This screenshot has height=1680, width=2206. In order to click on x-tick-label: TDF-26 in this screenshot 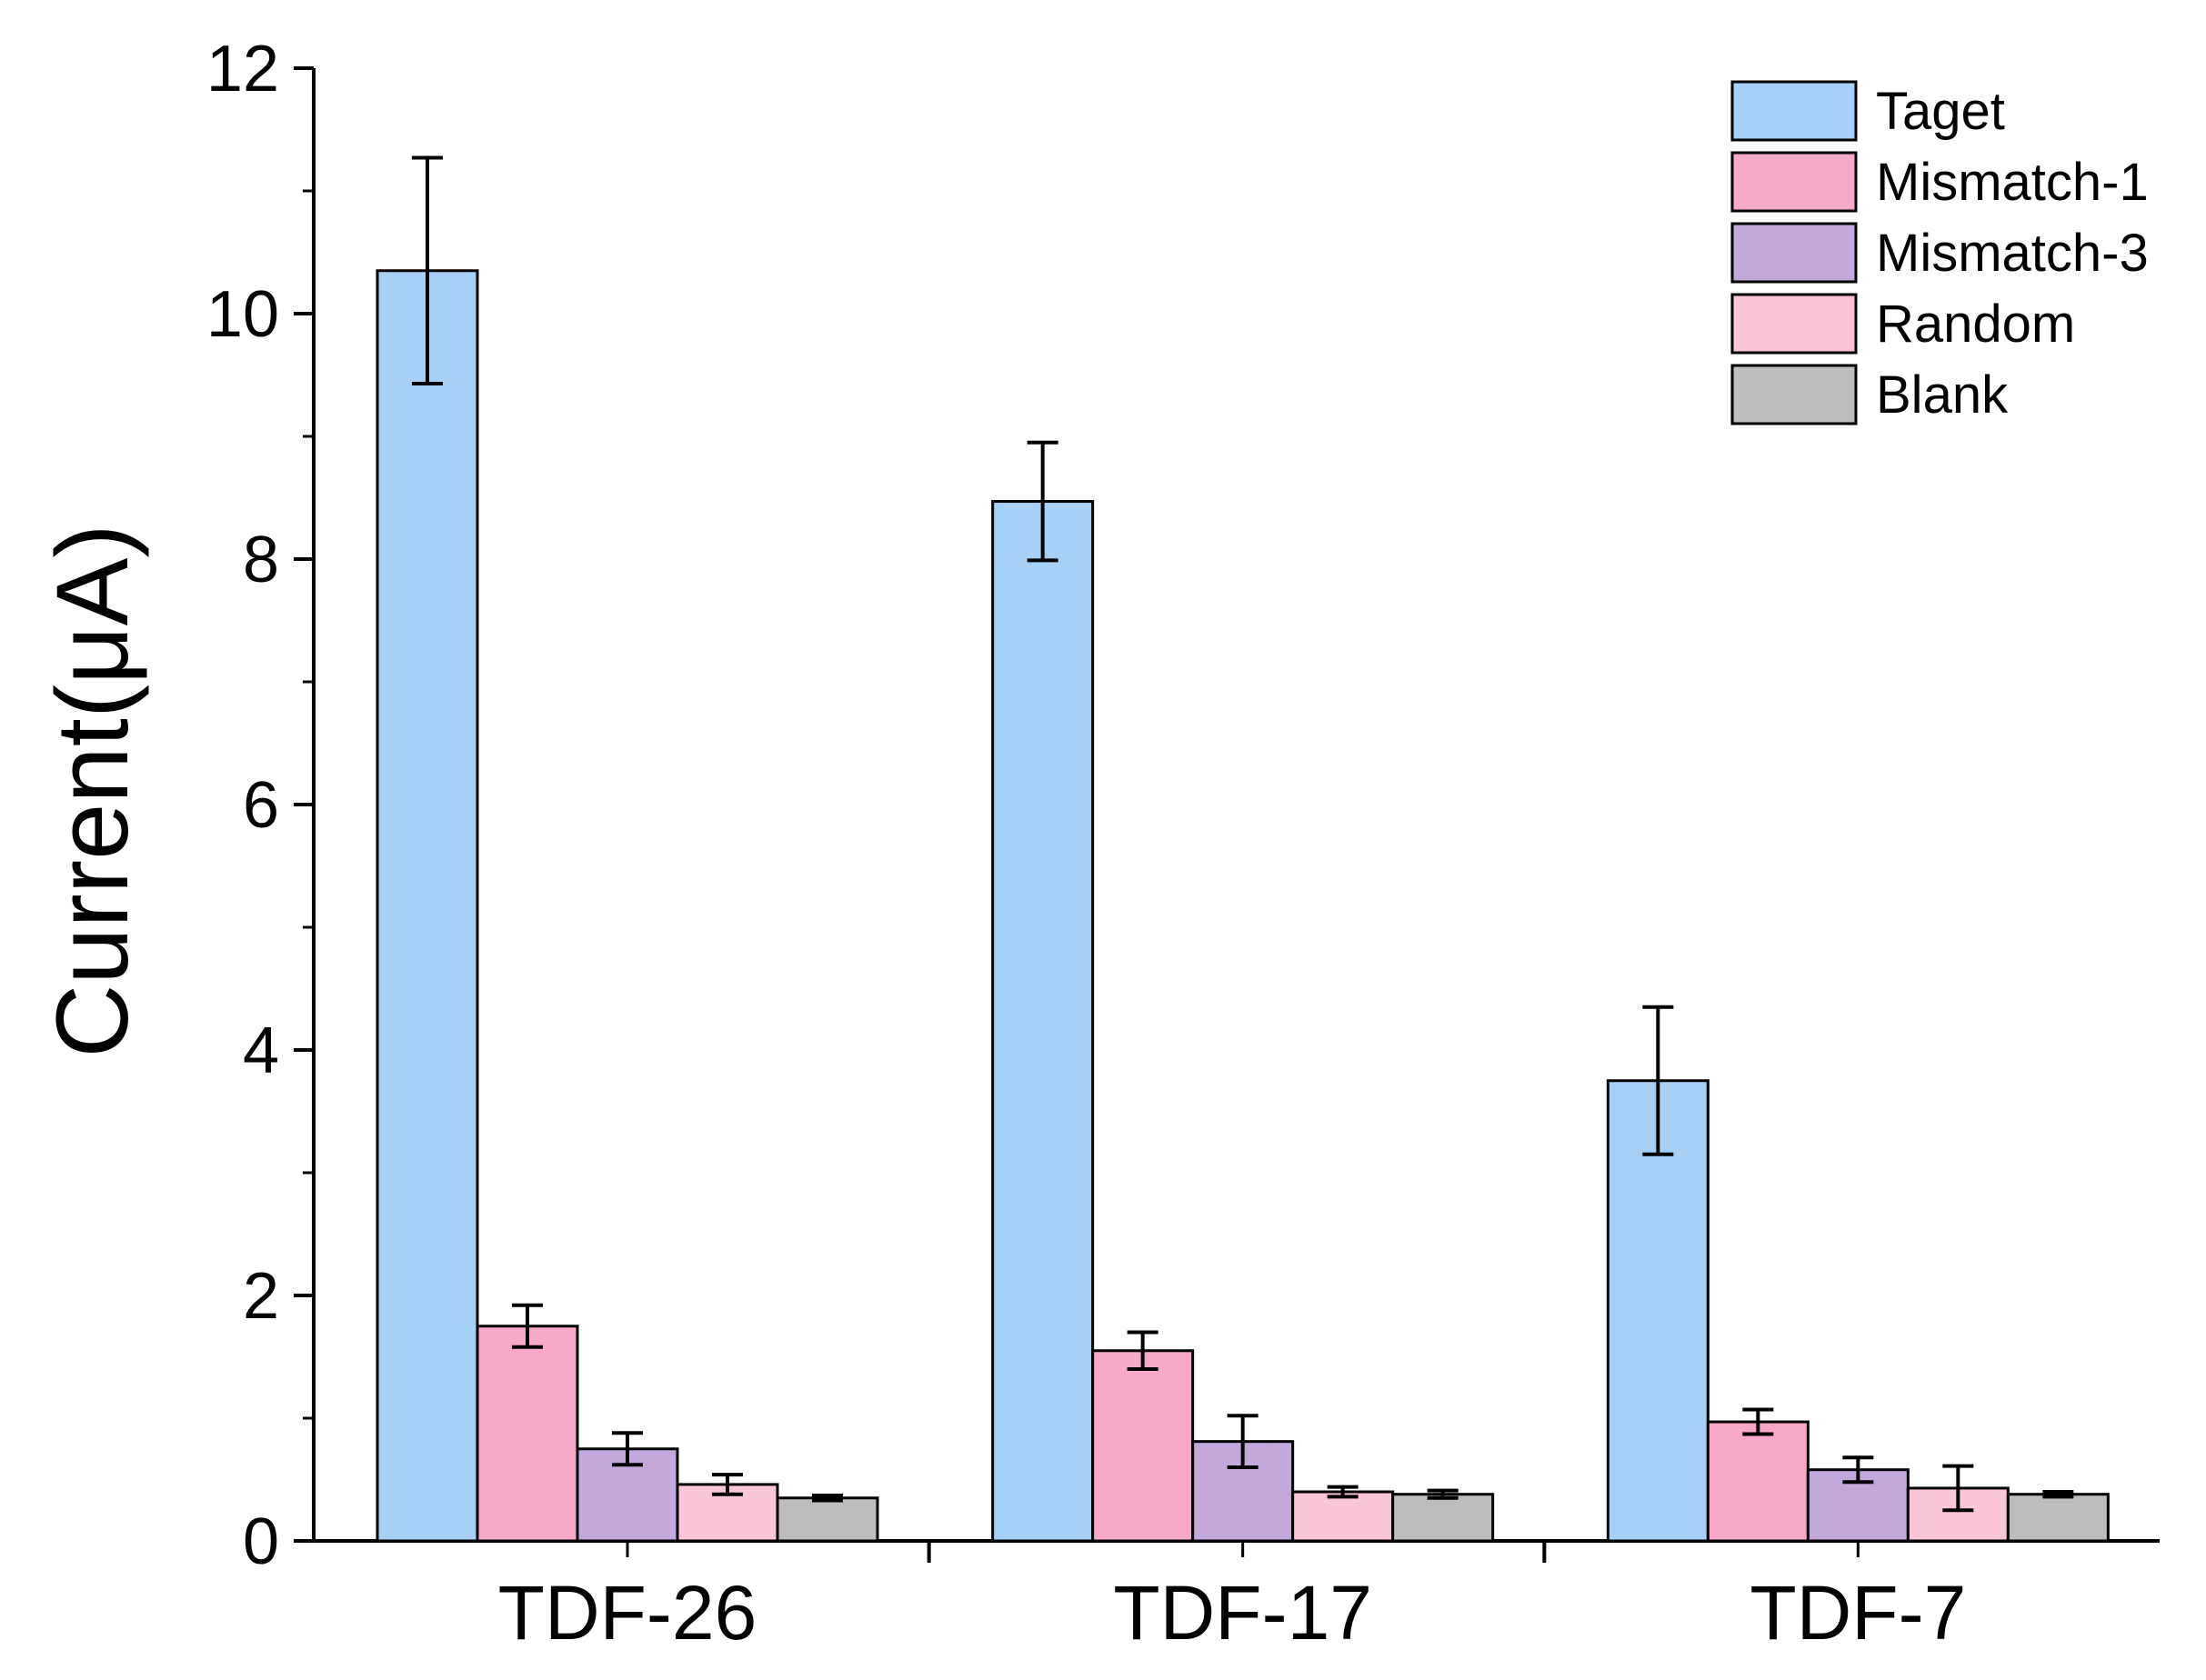, I will do `click(627, 1613)`.